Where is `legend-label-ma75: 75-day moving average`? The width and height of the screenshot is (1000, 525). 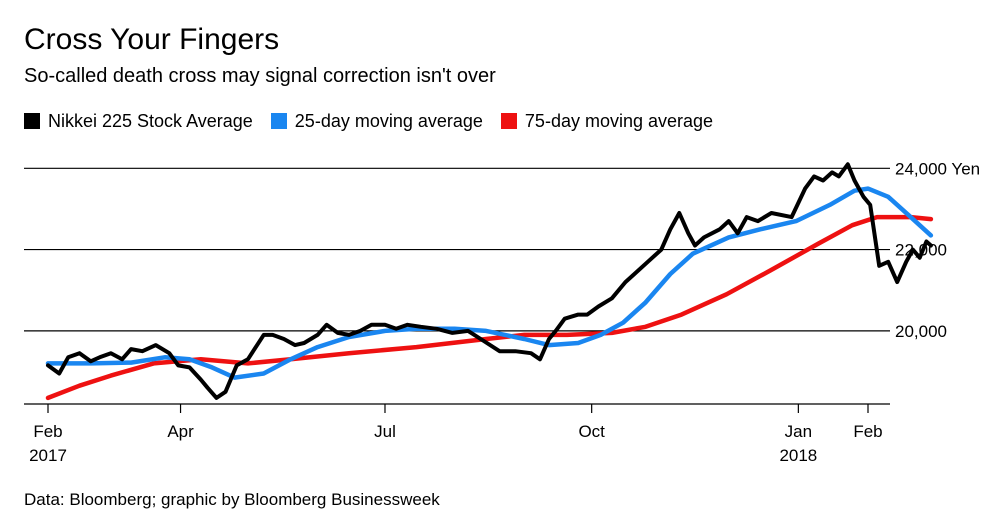
legend-label-ma75: 75-day moving average is located at coordinates (619, 120).